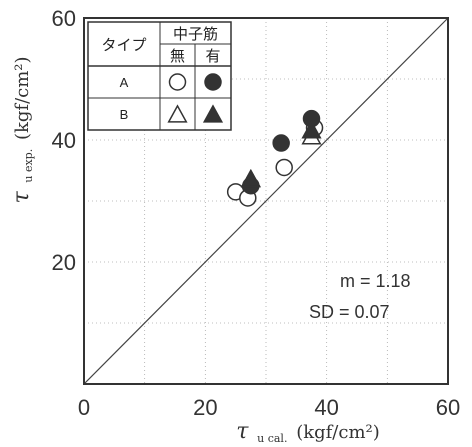  What do you see at coordinates (242, 431) in the screenshot?
I see `x-axis-symbol: τ` at bounding box center [242, 431].